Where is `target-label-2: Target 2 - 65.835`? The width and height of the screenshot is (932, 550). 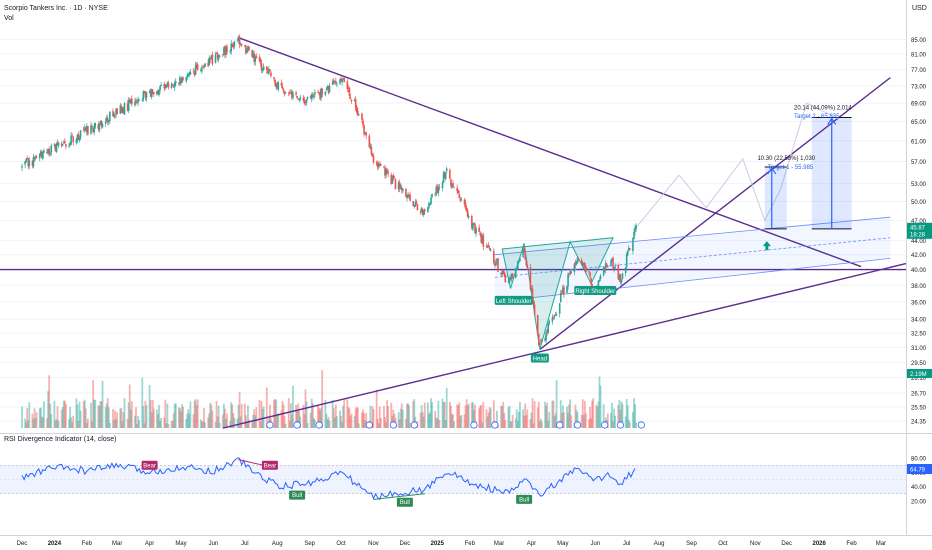
target-label-2: Target 2 - 65.835 is located at coordinates (817, 117).